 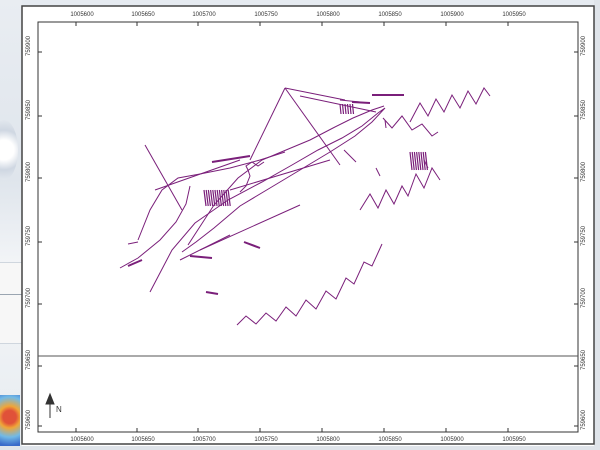 What do you see at coordinates (328, 15) in the screenshot?
I see `x-tick-label-top: 1005800` at bounding box center [328, 15].